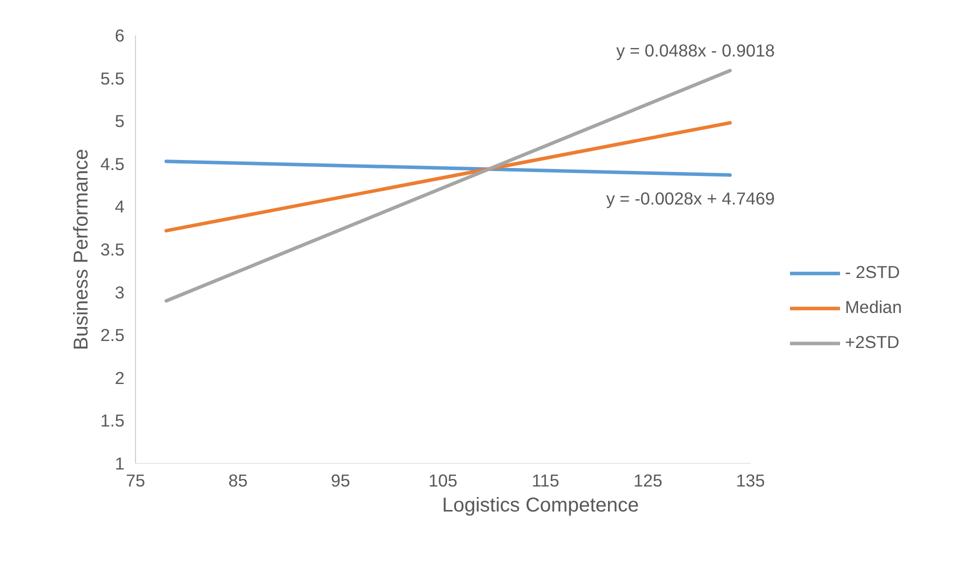  Describe the element at coordinates (112, 420) in the screenshot. I see `y-tick-label: 1.5` at that location.